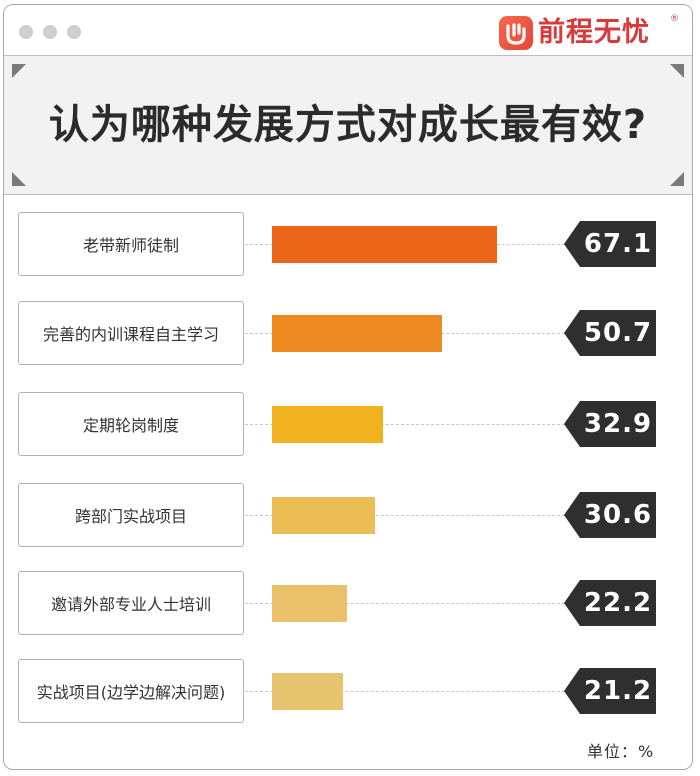 The height and width of the screenshot is (776, 700). I want to click on category-label: 跨部门实战项目, so click(131, 515).